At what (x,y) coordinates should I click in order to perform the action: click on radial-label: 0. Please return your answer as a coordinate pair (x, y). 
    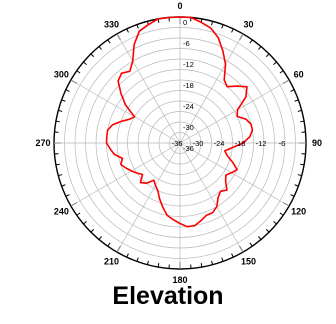
    Looking at the image, I should click on (185, 22).